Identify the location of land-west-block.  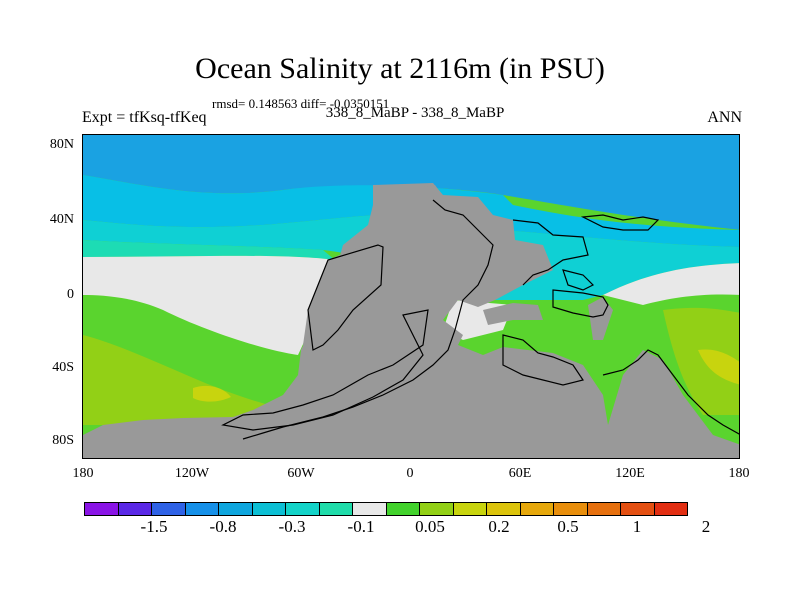
(343, 297).